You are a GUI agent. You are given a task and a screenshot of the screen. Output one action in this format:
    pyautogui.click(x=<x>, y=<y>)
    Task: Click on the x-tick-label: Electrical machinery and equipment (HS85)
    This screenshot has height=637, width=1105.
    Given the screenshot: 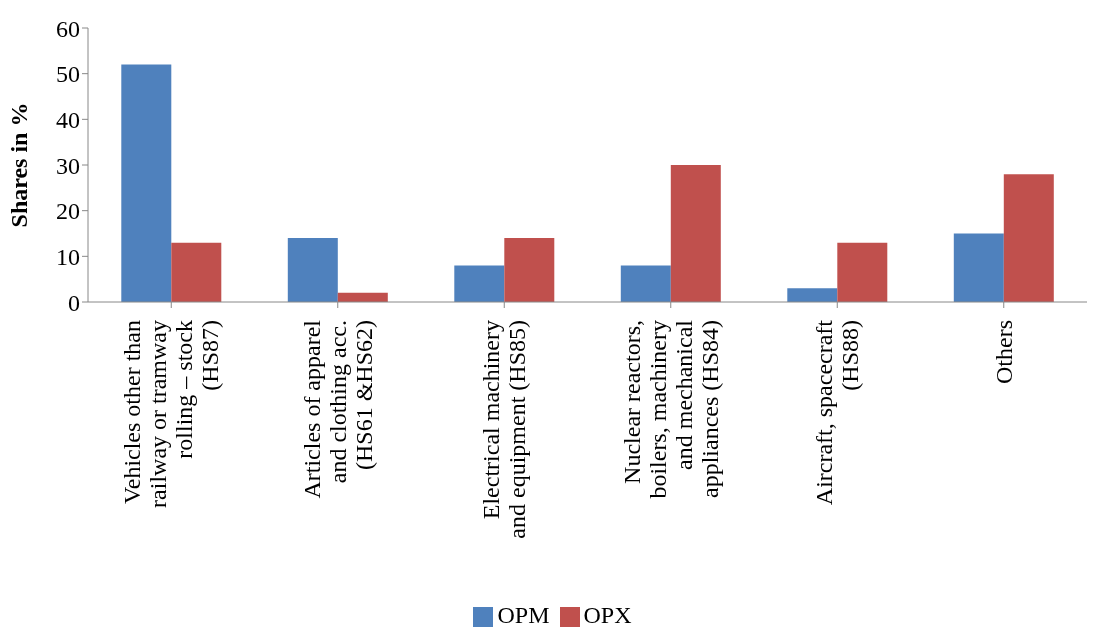 What is the action you would take?
    pyautogui.click(x=504, y=429)
    